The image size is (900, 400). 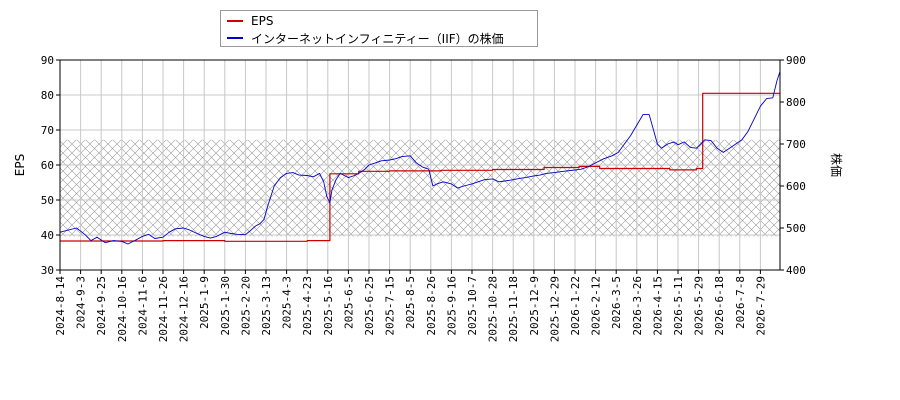 I want to click on x-tick-label: 2026-7-8, so click(x=740, y=302).